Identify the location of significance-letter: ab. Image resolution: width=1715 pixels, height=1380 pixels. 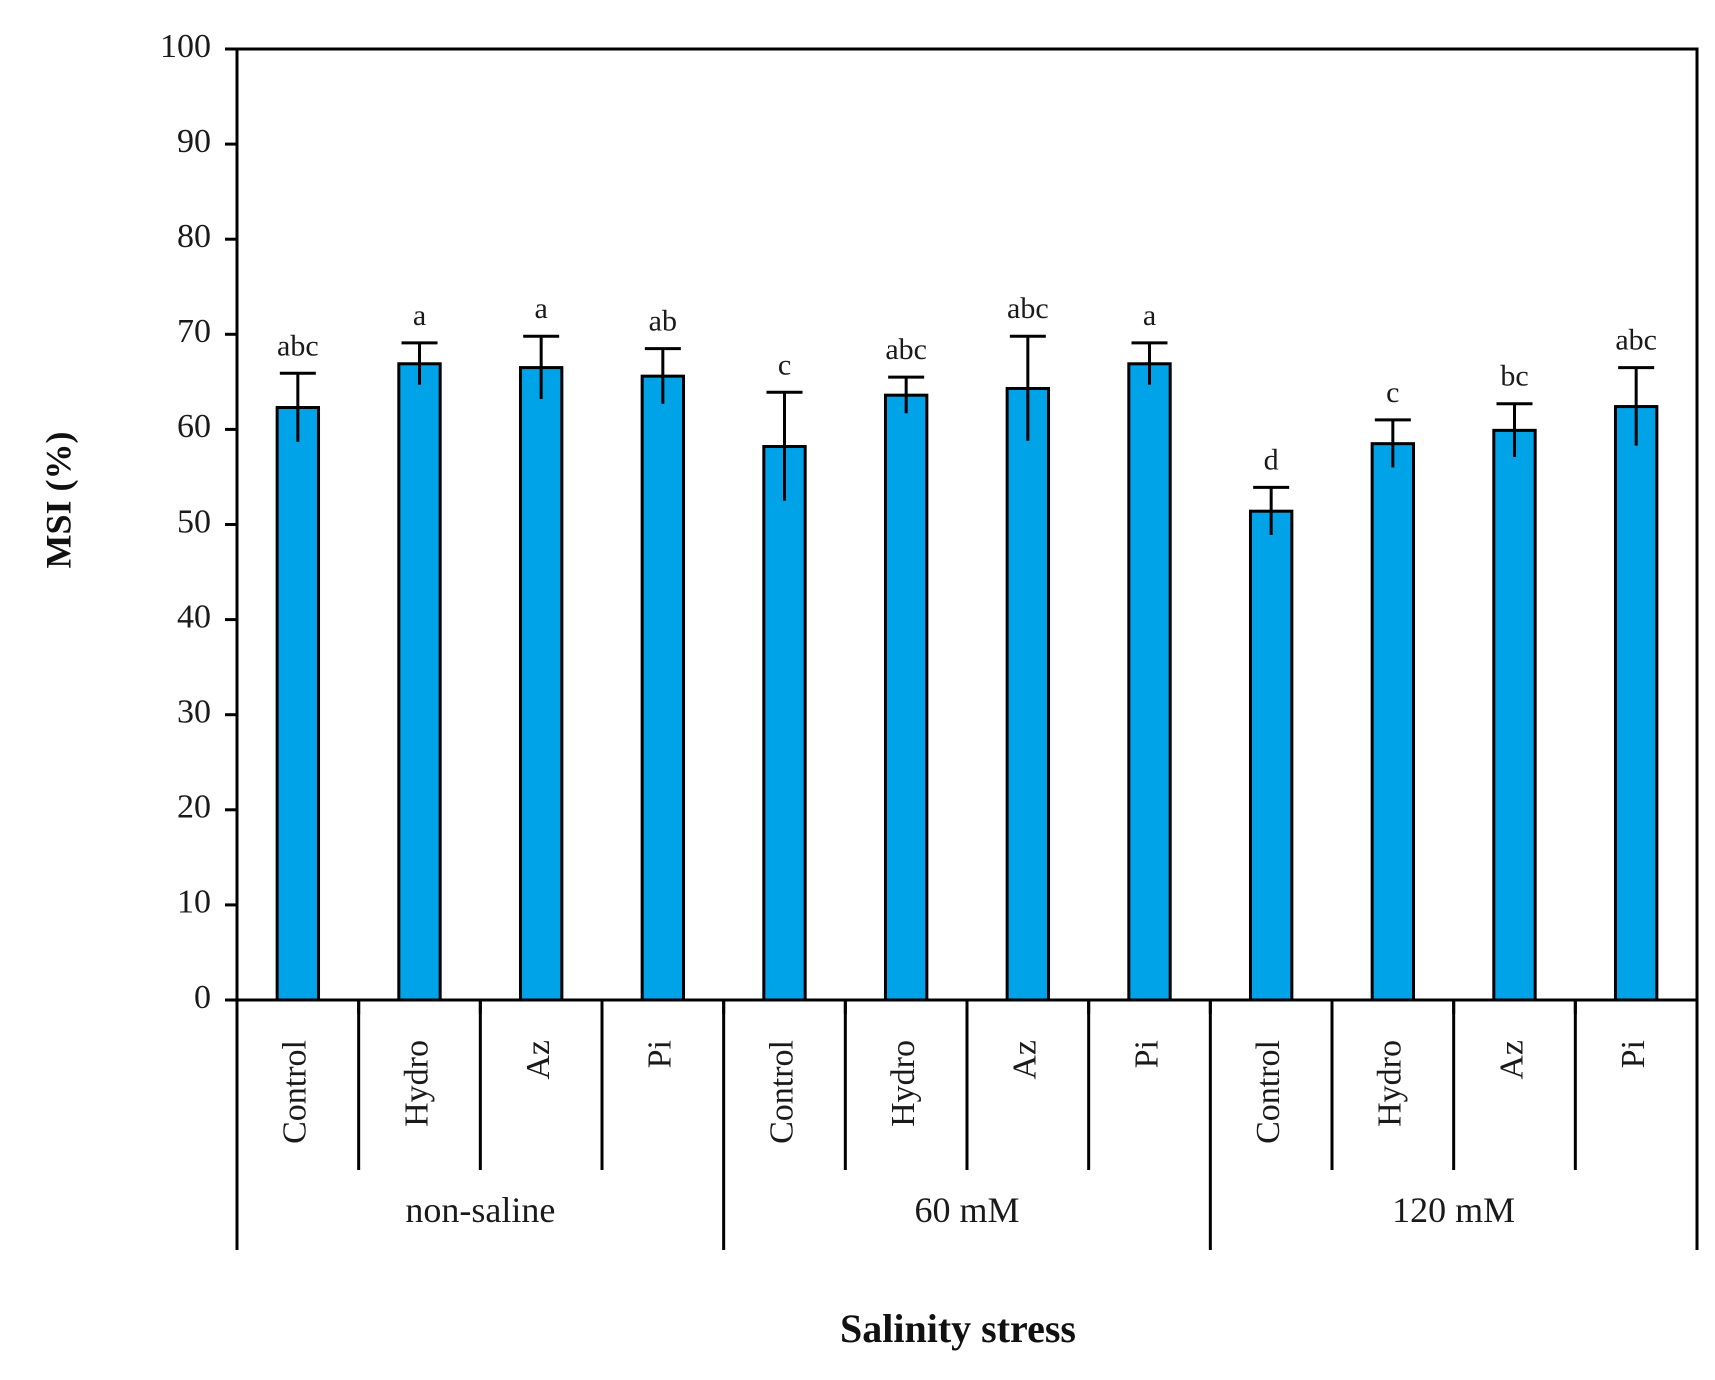
(663, 321).